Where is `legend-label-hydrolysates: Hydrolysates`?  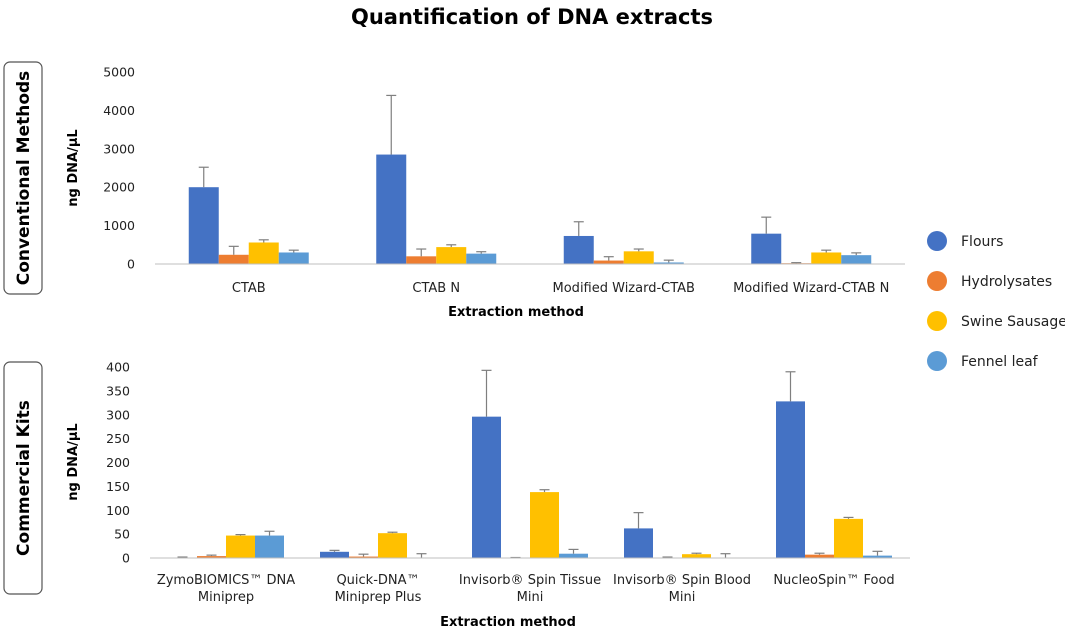 legend-label-hydrolysates: Hydrolysates is located at coordinates (1006, 282).